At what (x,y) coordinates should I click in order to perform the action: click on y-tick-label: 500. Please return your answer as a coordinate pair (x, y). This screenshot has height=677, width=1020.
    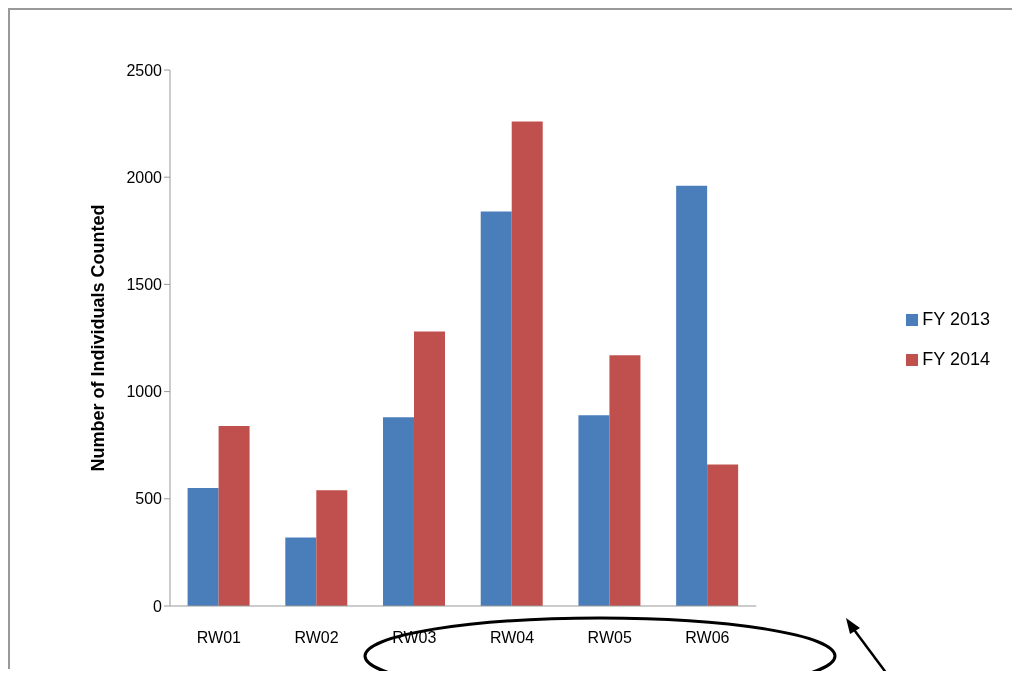
    Looking at the image, I should click on (149, 499).